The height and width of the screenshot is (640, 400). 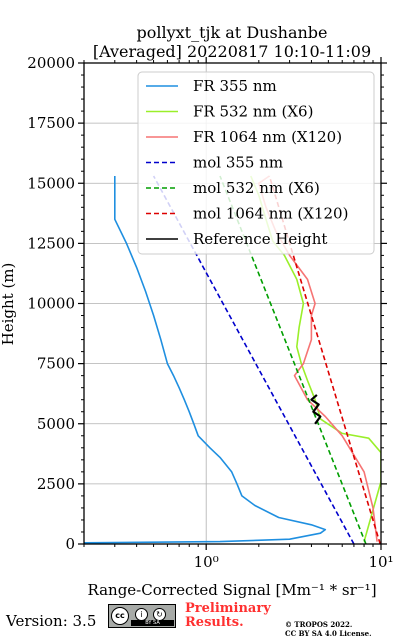 What do you see at coordinates (238, 163) in the screenshot?
I see `legend-label: mol 355 nm` at bounding box center [238, 163].